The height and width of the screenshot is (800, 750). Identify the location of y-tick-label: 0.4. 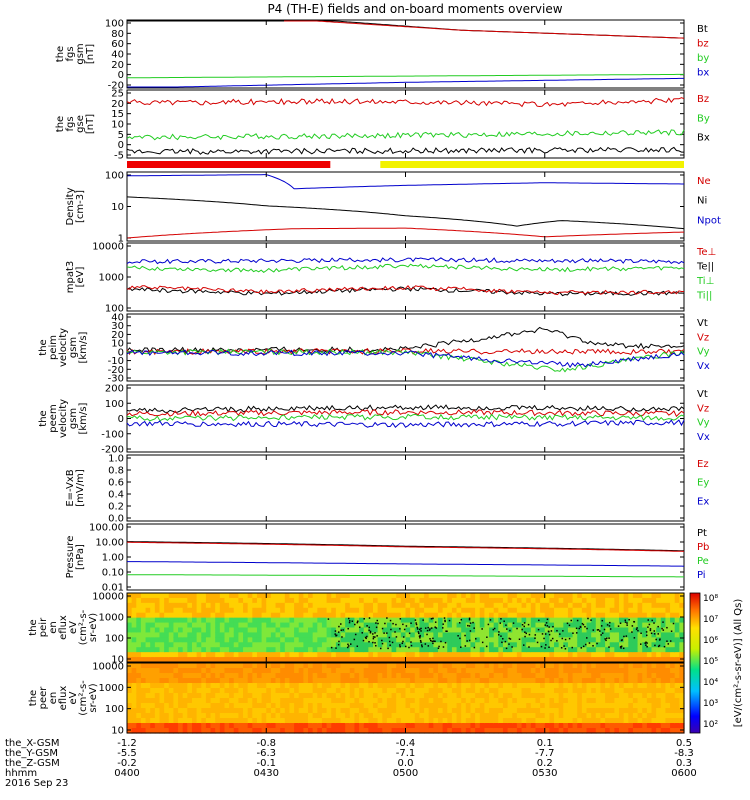
(116, 495).